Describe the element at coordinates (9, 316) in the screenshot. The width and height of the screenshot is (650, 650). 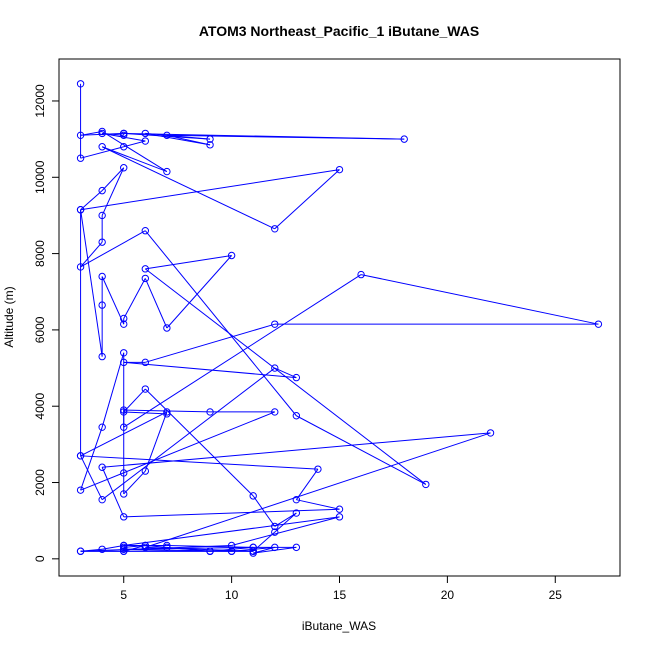
I see `y-axis-label: Altitude (m)` at that location.